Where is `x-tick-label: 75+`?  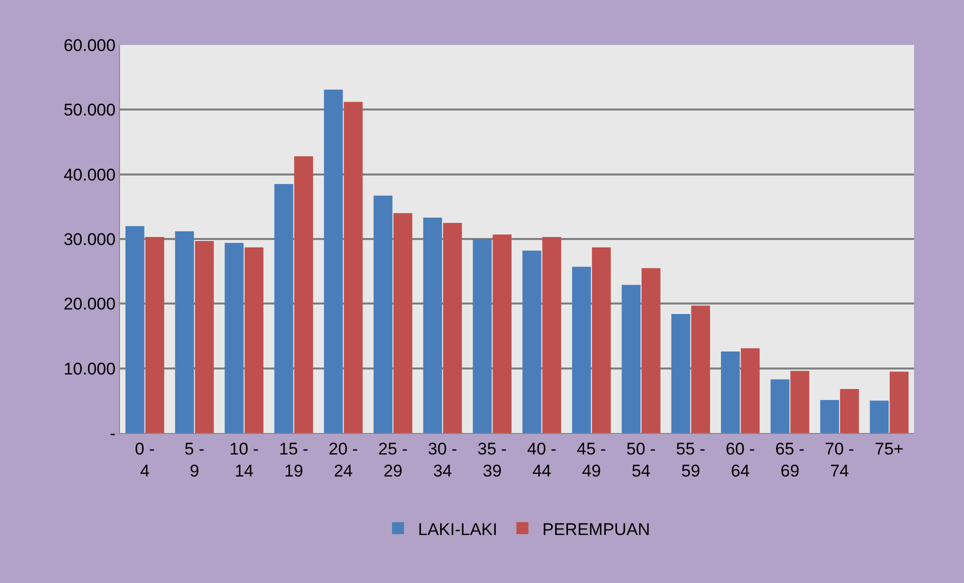 x-tick-label: 75+ is located at coordinates (889, 448).